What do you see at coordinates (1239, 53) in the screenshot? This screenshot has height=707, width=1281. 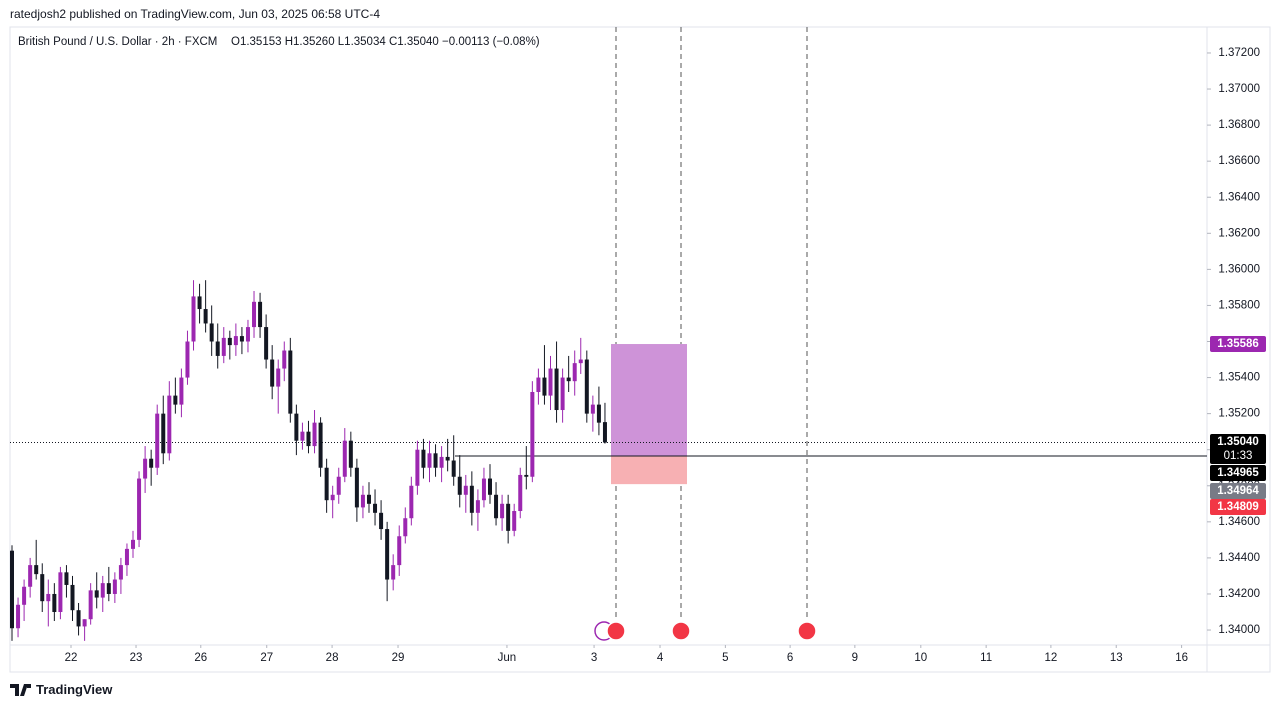 I see `y-tick-label: 1.37200` at bounding box center [1239, 53].